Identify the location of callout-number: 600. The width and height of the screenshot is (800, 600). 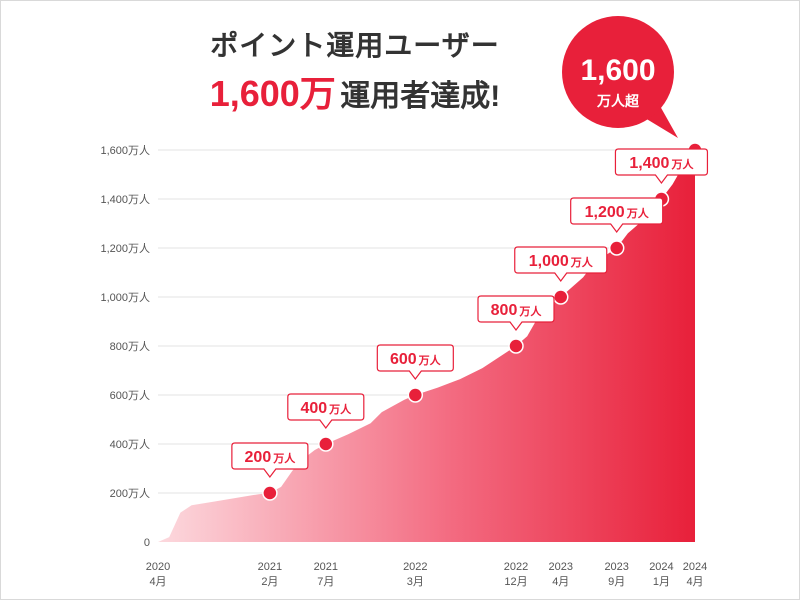
(403, 359).